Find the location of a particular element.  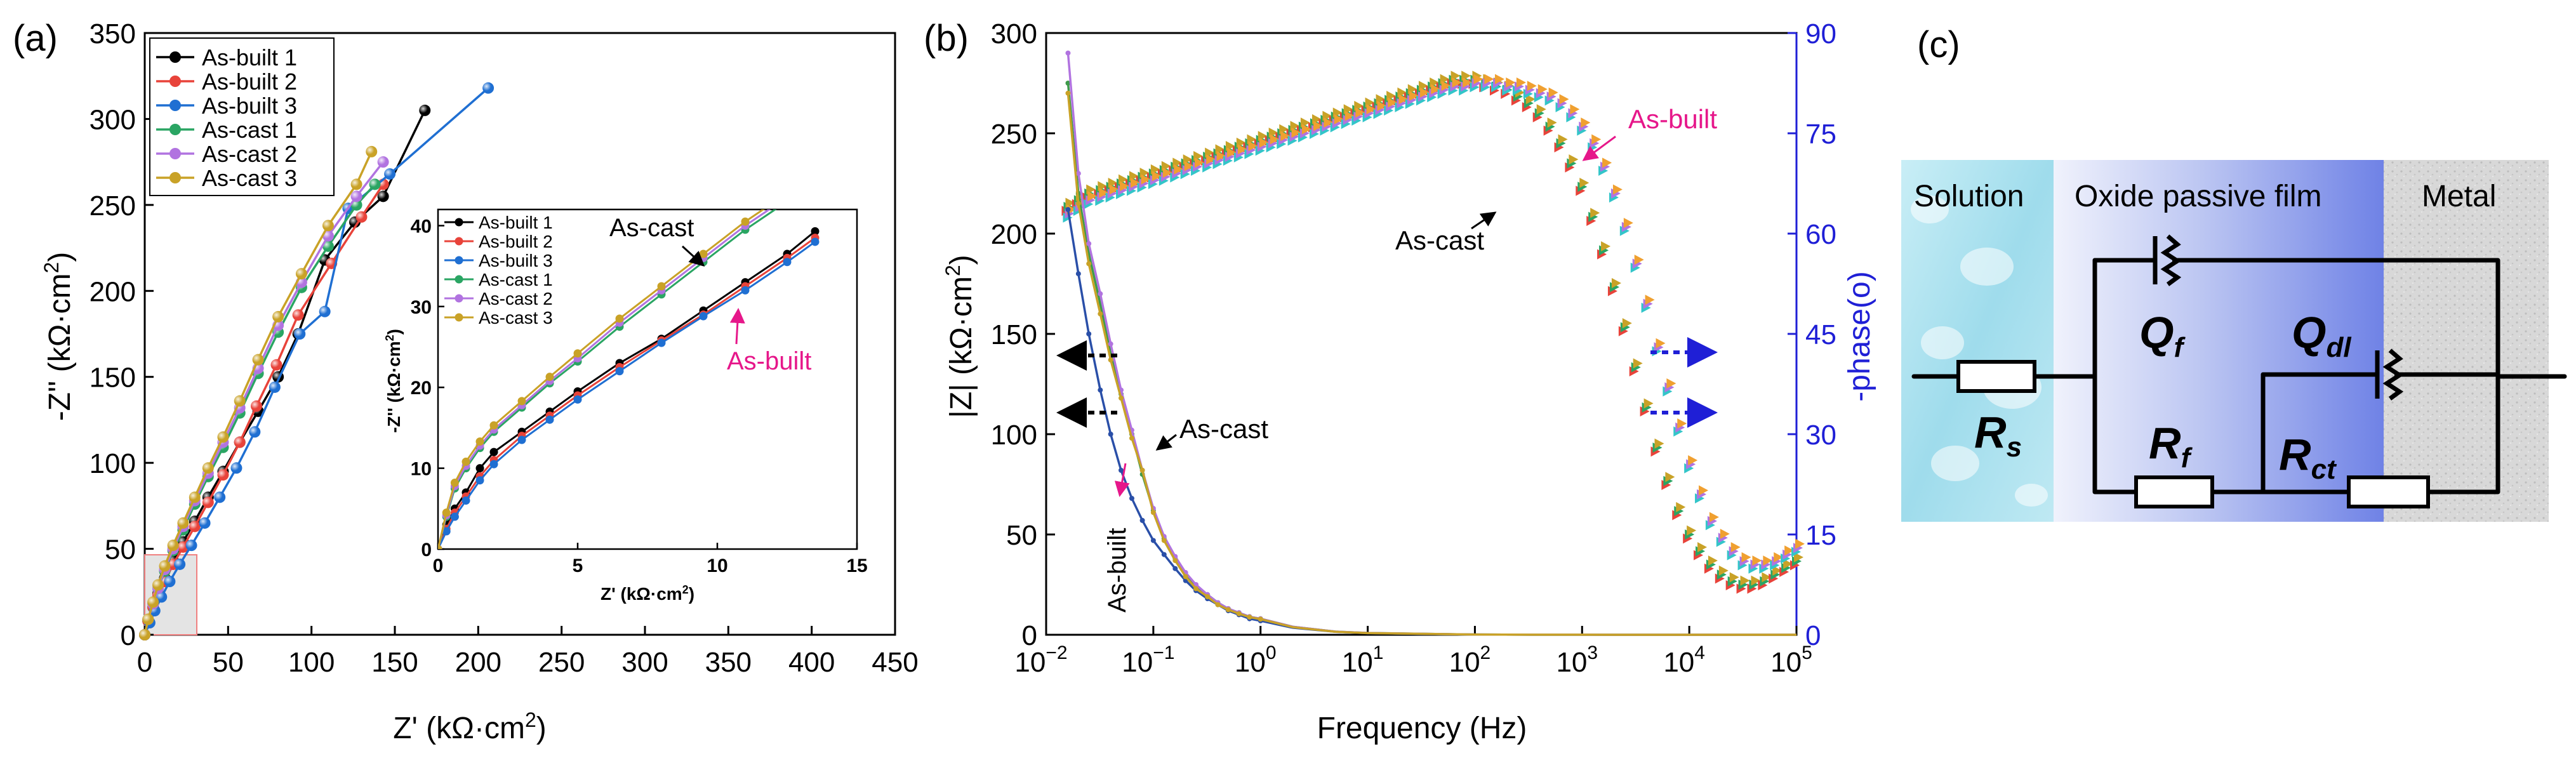

b-left-y-tick-label: 0 is located at coordinates (1029, 635).